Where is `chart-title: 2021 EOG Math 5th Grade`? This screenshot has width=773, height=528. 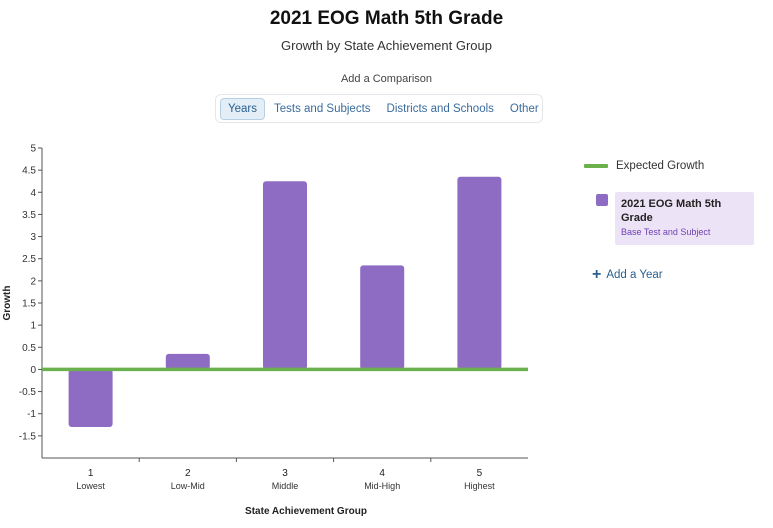
chart-title: 2021 EOG Math 5th Grade is located at coordinates (386, 18).